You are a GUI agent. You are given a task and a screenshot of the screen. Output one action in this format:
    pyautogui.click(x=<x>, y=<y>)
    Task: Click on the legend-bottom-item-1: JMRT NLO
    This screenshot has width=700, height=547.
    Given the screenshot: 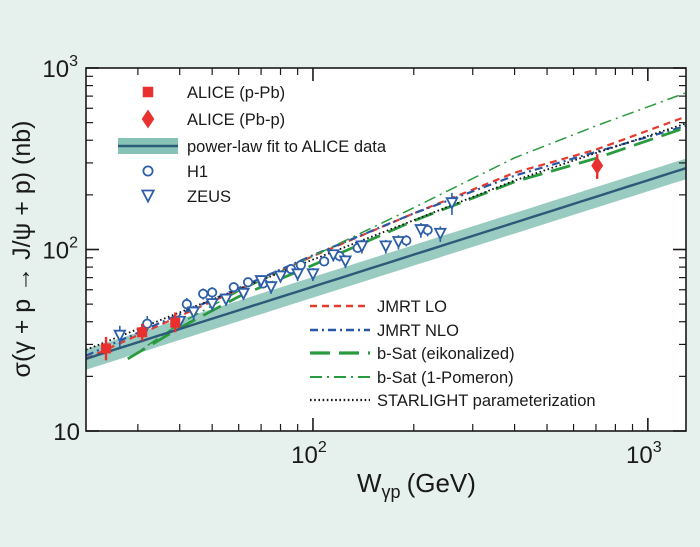 What is the action you would take?
    pyautogui.click(x=384, y=331)
    